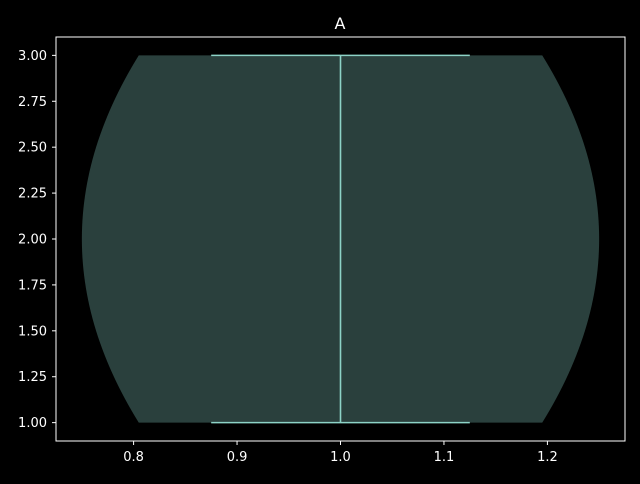  I want to click on y-tick-label: 3.00, so click(32, 56).